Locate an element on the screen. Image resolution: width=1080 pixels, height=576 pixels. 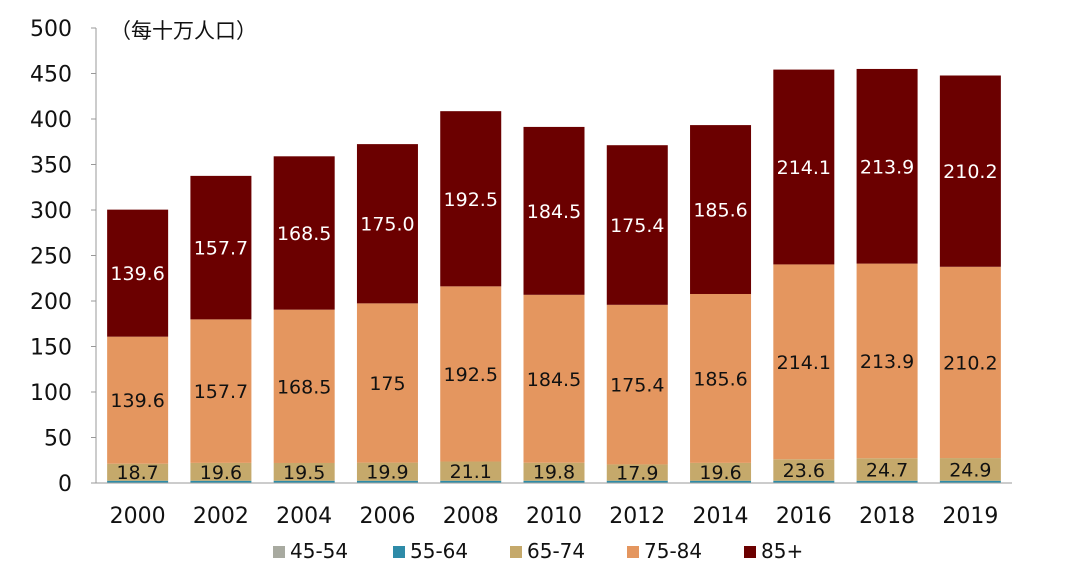
legend: 45-54 55-64 65-74 75-84 85+ is located at coordinates (538, 551).